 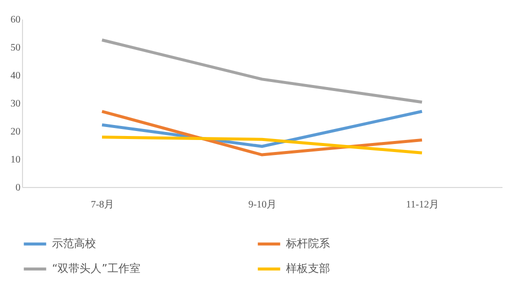 I want to click on y-tick-label: 40, so click(x=15, y=76).